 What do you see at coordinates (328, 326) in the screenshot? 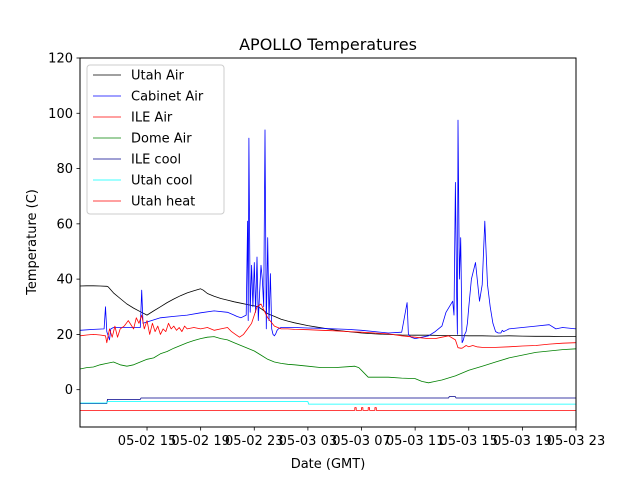
I see `series-line-ile-air` at bounding box center [328, 326].